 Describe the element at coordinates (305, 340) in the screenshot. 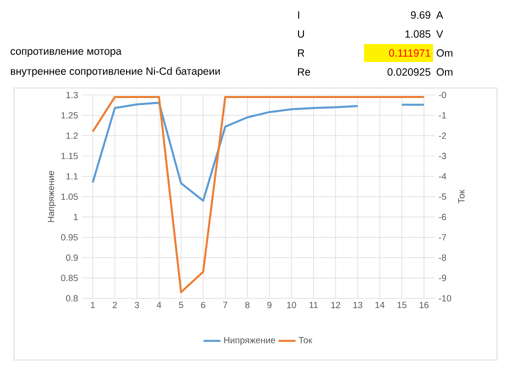

I see `legend-label: Ток` at that location.